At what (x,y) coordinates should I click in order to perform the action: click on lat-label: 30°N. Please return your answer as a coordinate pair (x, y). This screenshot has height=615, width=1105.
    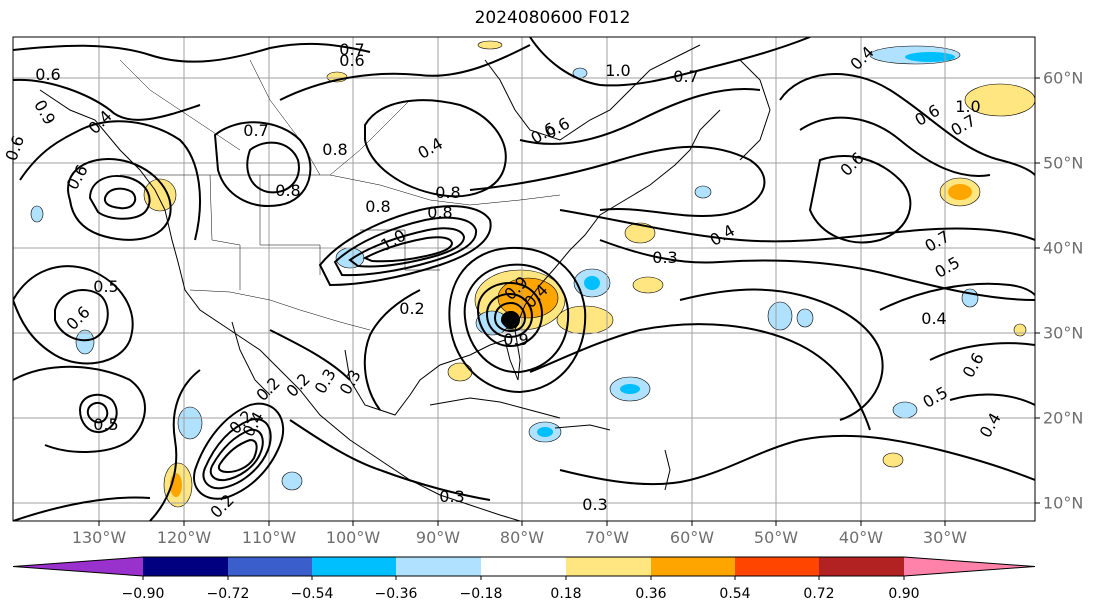
    Looking at the image, I should click on (1063, 333).